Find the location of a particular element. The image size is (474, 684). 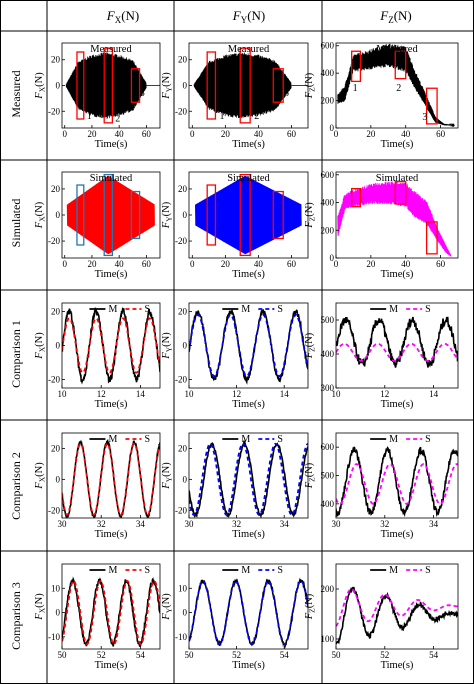

y-tick-label: 10 is located at coordinates (56, 588).